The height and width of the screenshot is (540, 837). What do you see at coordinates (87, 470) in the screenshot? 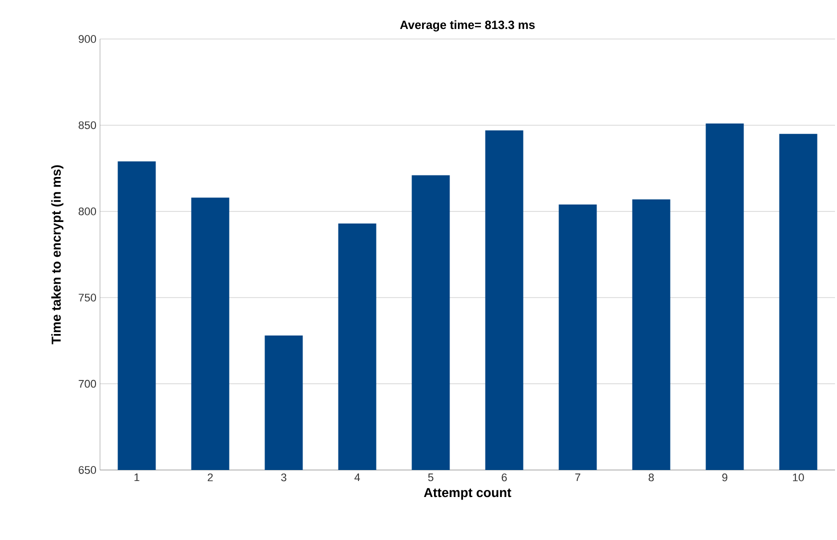
I see `y-tick-label: 650` at bounding box center [87, 470].